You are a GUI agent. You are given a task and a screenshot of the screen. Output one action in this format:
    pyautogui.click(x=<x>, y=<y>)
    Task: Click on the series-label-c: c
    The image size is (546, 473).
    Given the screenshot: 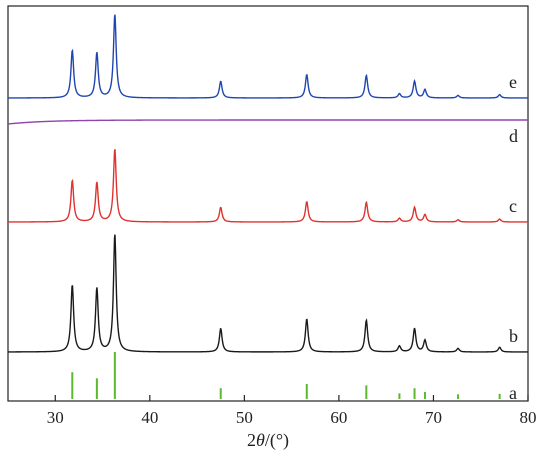 What is the action you would take?
    pyautogui.click(x=513, y=206)
    